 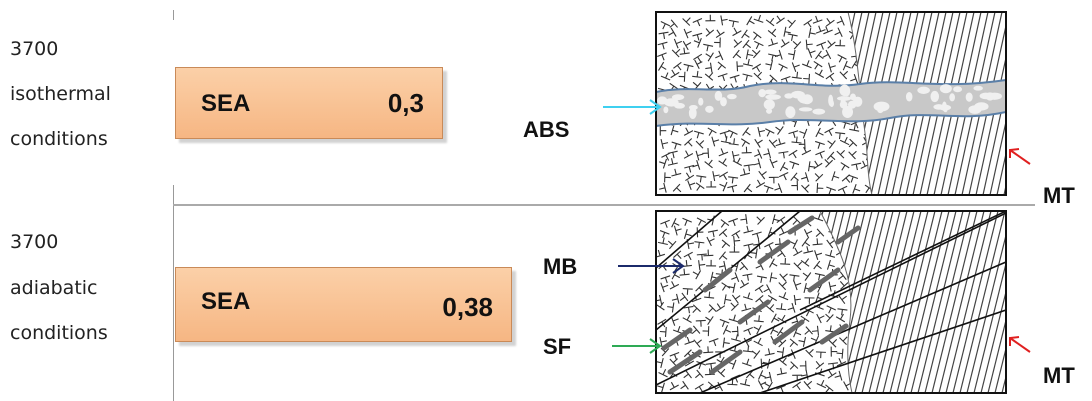 What do you see at coordinates (557, 346) in the screenshot?
I see `sf-label: SF` at bounding box center [557, 346].